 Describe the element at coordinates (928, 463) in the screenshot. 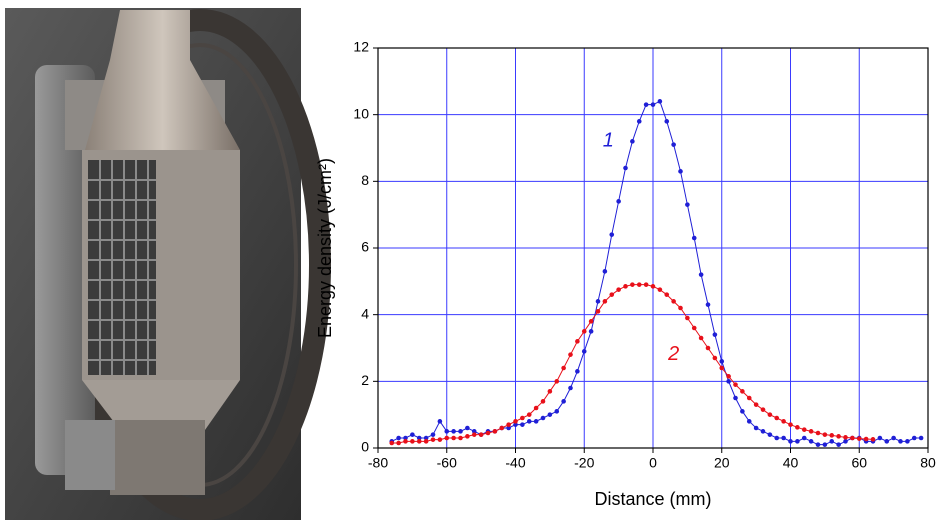

I see `x-tick-label: 80` at that location.